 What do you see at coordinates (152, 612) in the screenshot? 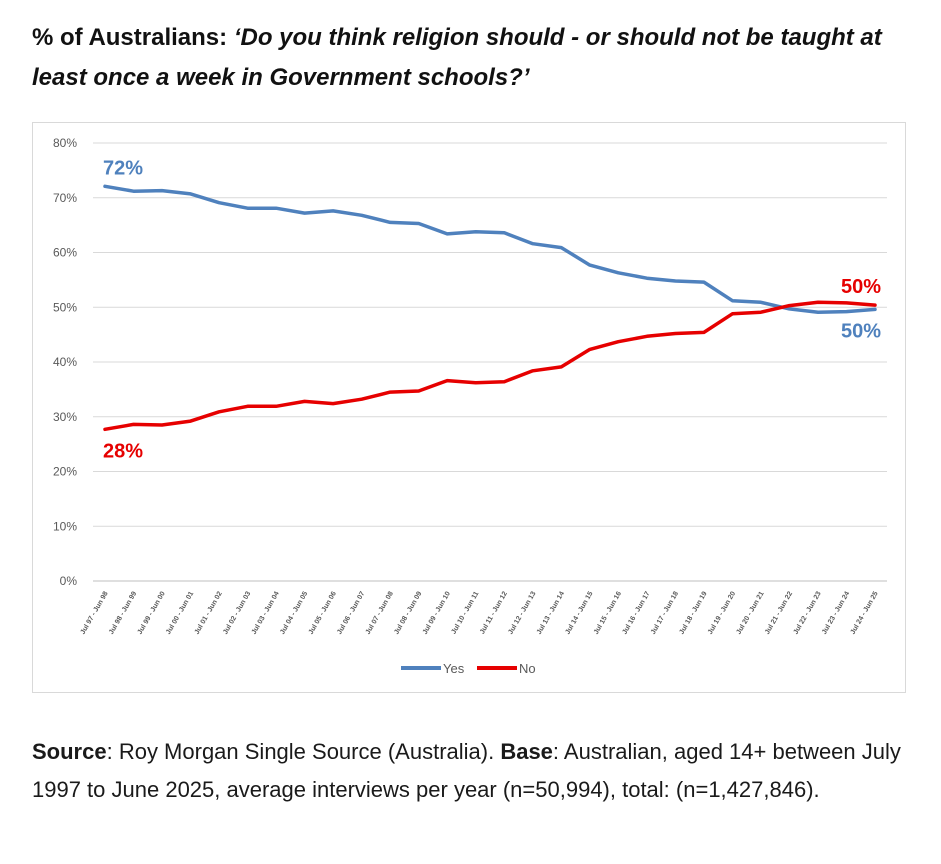
I see `x-tick-label: Jul 99 - Jun 00` at bounding box center [152, 612].